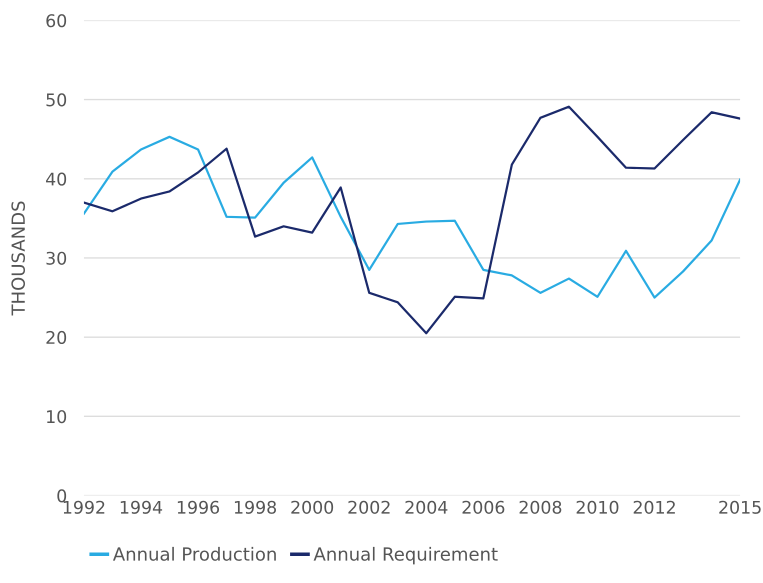  What do you see at coordinates (84, 507) in the screenshot?
I see `x-tick-label: 1992` at bounding box center [84, 507].